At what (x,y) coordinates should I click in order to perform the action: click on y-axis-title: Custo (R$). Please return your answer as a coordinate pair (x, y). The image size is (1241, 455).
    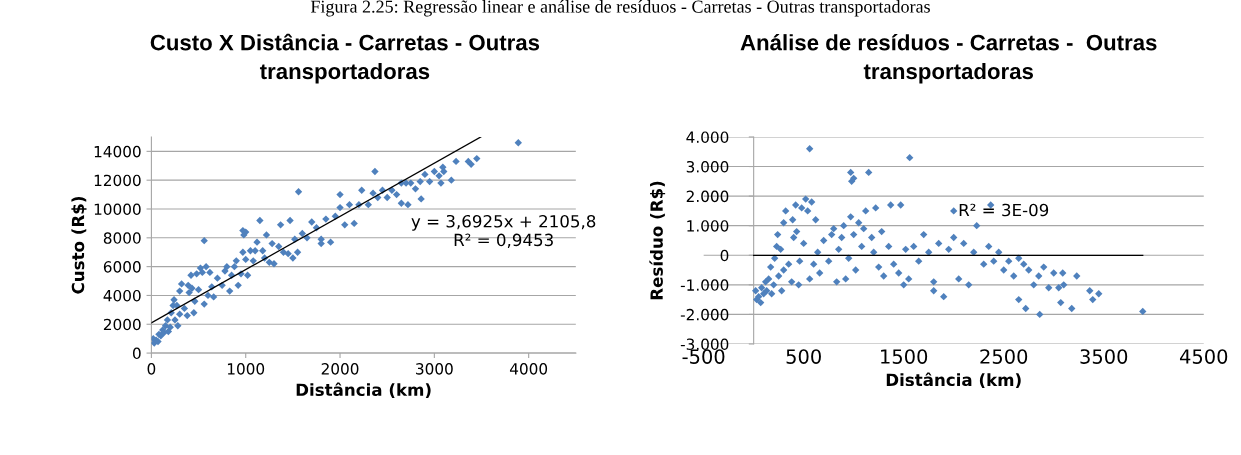
    Looking at the image, I should click on (79, 245).